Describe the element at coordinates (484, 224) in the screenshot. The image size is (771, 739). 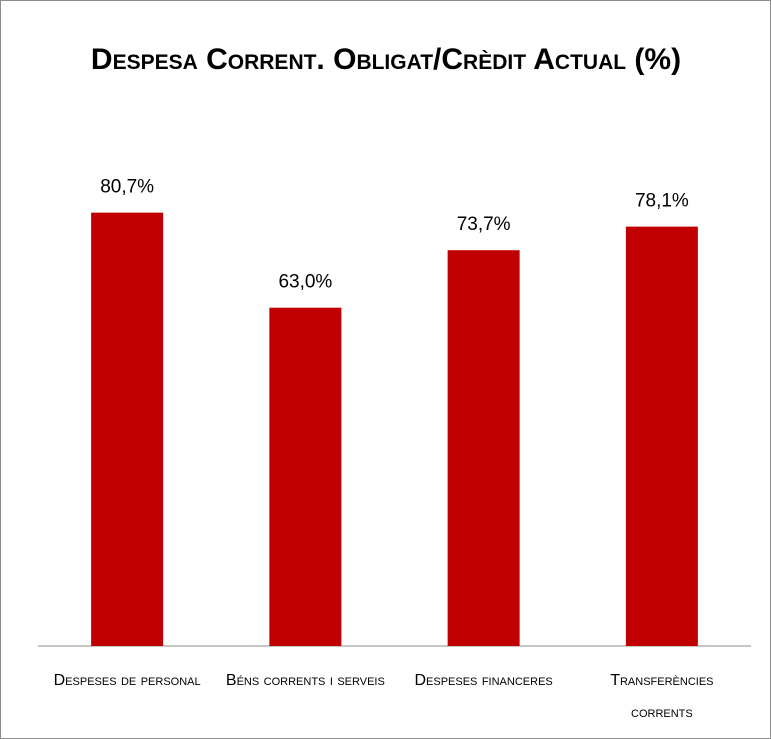
I see `value-label: 73,7%` at that location.